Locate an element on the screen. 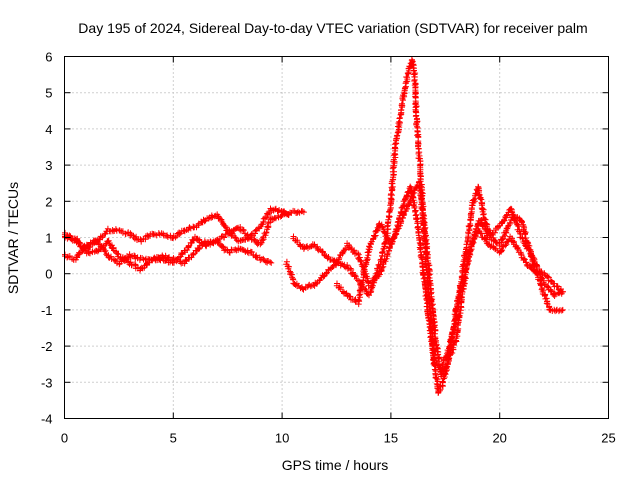 This screenshot has width=640, height=480. y-tick-label: 5 is located at coordinates (48, 93).